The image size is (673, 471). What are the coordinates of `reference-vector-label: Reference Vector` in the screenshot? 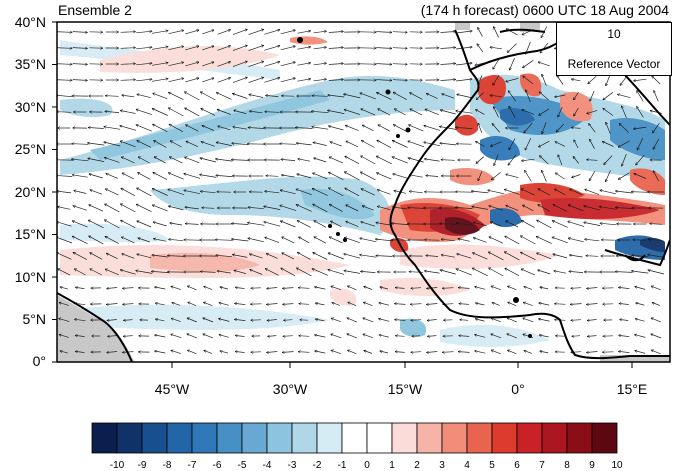 It's located at (614, 64).